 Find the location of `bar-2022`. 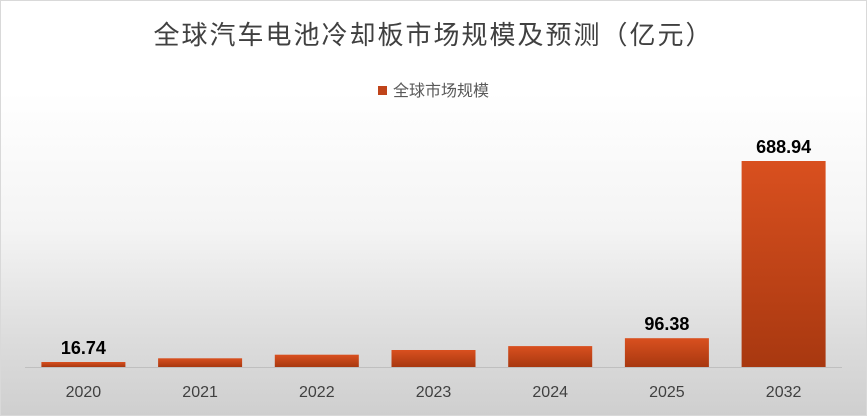

bar-2022 is located at coordinates (316, 360).